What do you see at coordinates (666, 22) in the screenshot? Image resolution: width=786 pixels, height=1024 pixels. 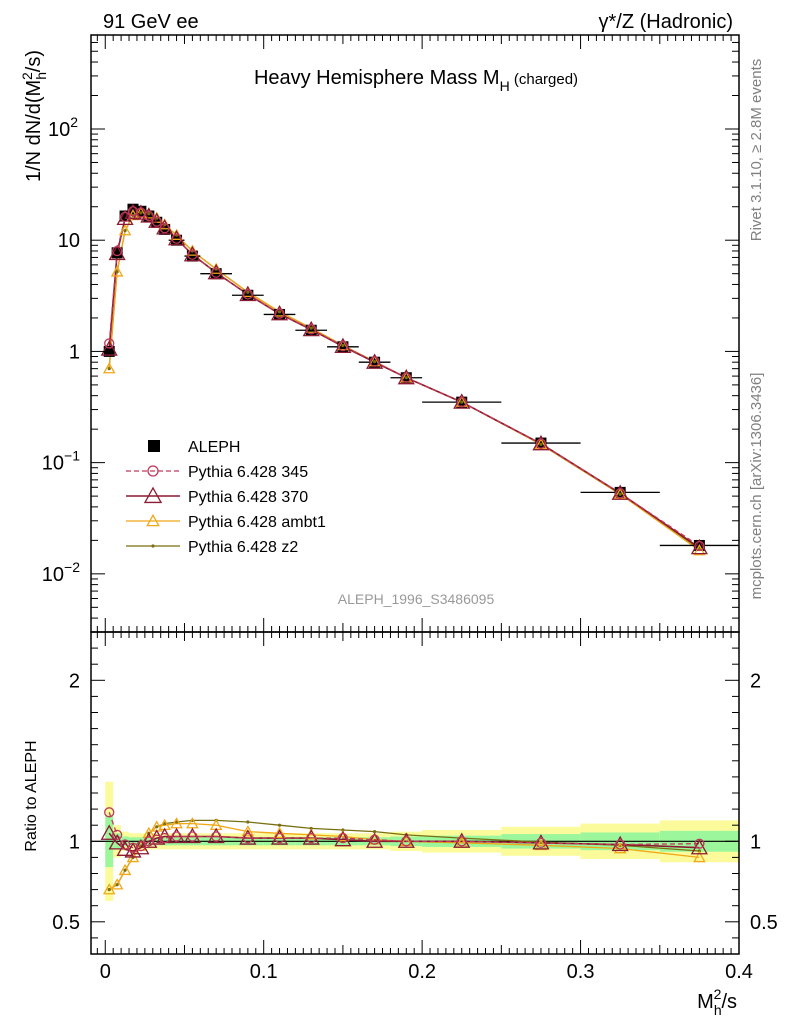 I see `header-process-label: γ*/Z (Hadronic)` at bounding box center [666, 22].